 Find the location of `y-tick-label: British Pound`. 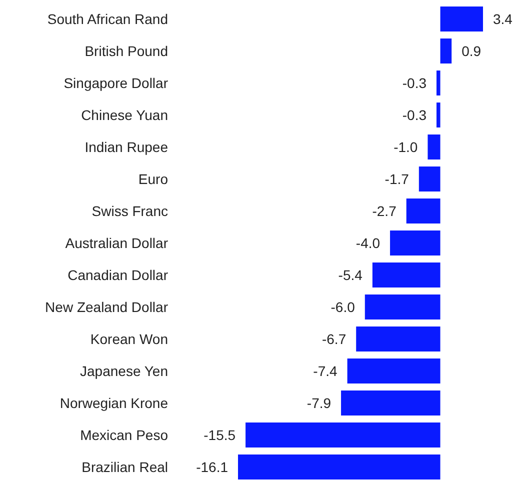

y-tick-label: British Pound is located at coordinates (126, 51).